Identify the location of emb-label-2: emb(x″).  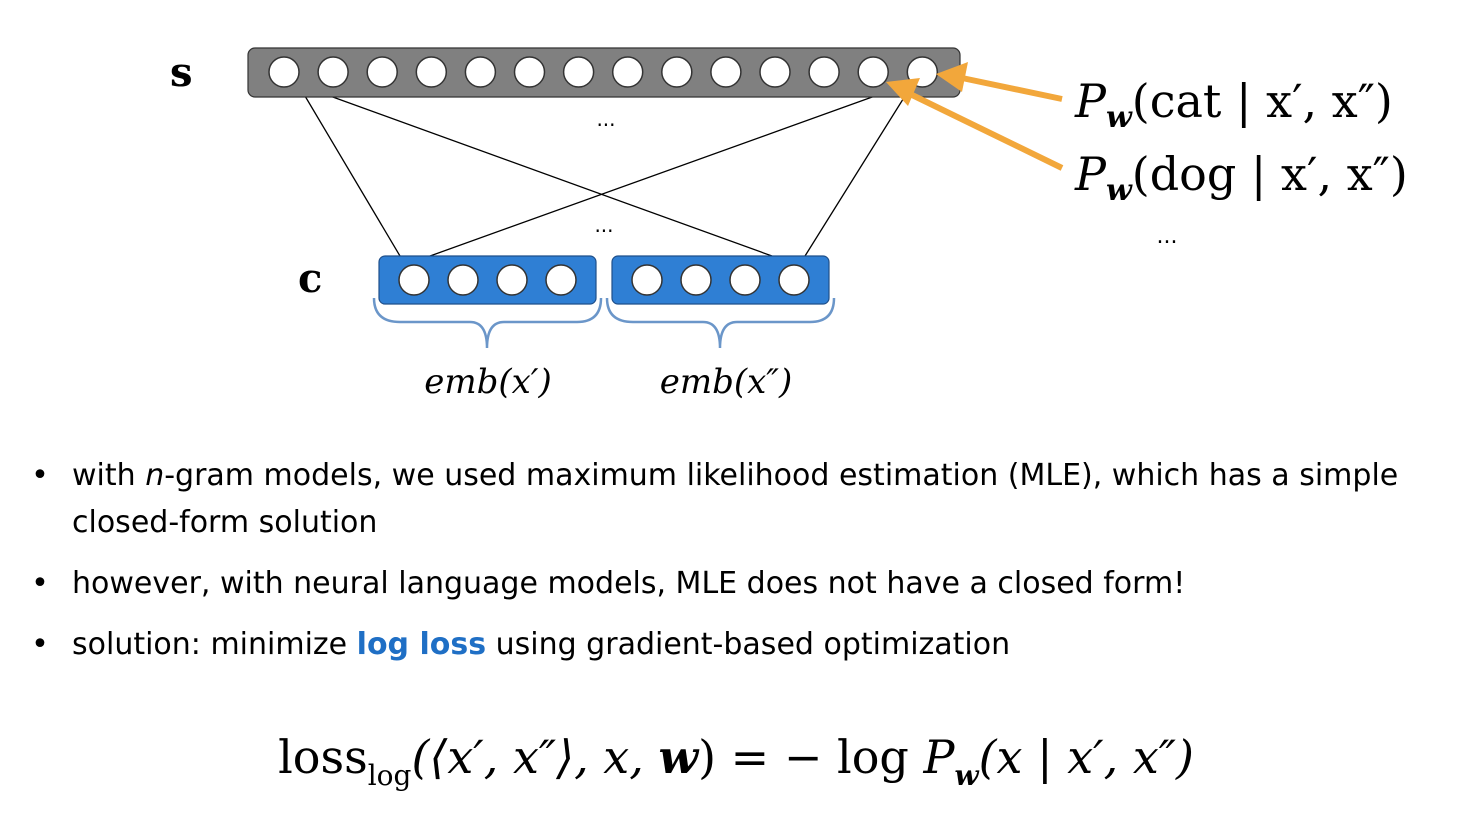
(726, 382).